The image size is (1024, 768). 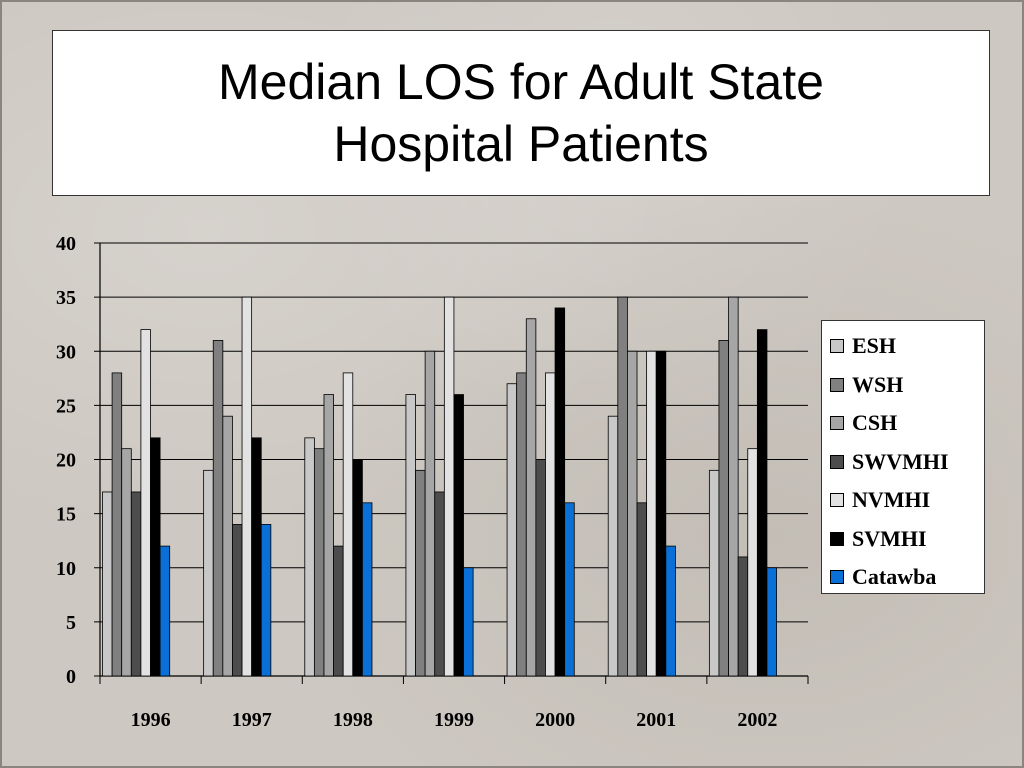 What do you see at coordinates (165, 611) in the screenshot?
I see `bar-catawba-1996` at bounding box center [165, 611].